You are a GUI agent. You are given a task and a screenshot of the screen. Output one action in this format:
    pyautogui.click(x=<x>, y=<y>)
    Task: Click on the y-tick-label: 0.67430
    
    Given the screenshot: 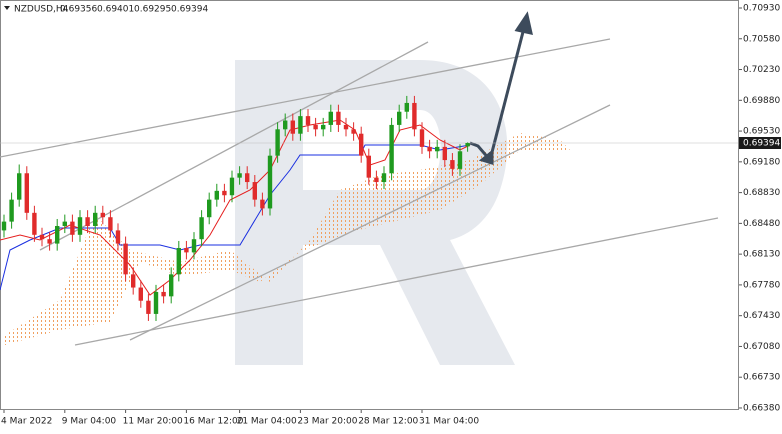 What is the action you would take?
    pyautogui.click(x=761, y=316)
    